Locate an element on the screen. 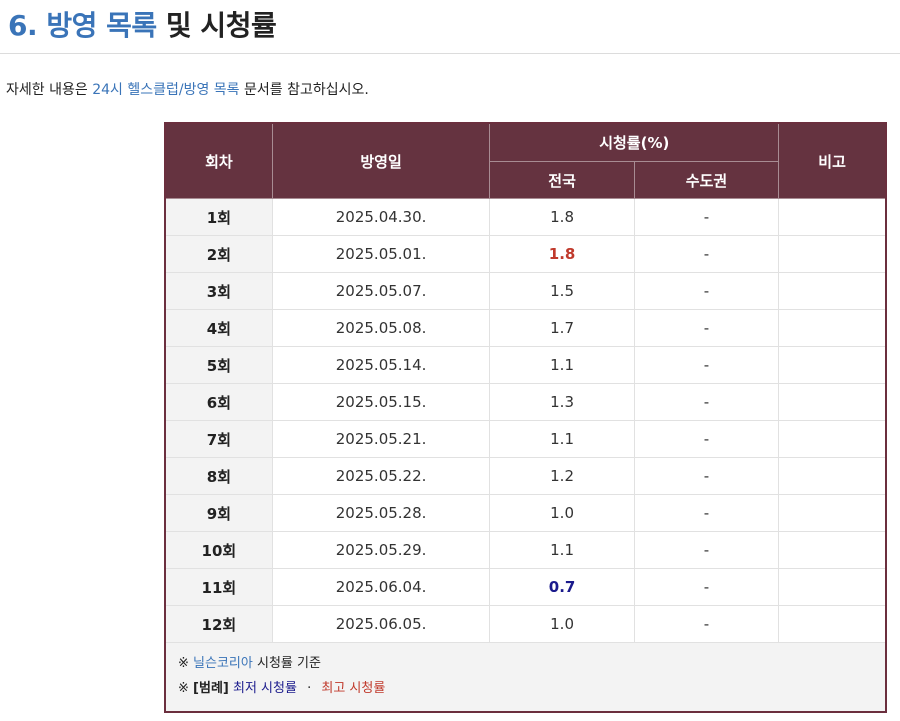 The width and height of the screenshot is (900, 721). section-heading: 6. 방영 목록 및 시청률 is located at coordinates (142, 24).